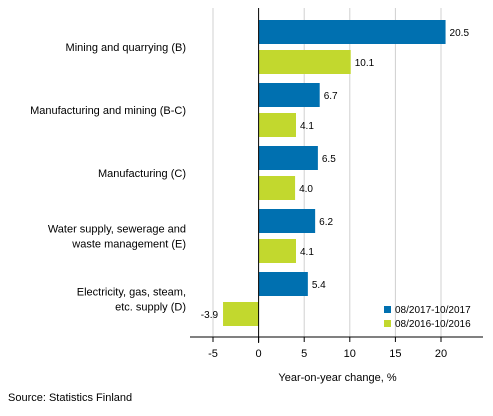 Image resolution: width=493 pixels, height=416 pixels. I want to click on legend-label: 08/2016-10/2016, so click(433, 324).